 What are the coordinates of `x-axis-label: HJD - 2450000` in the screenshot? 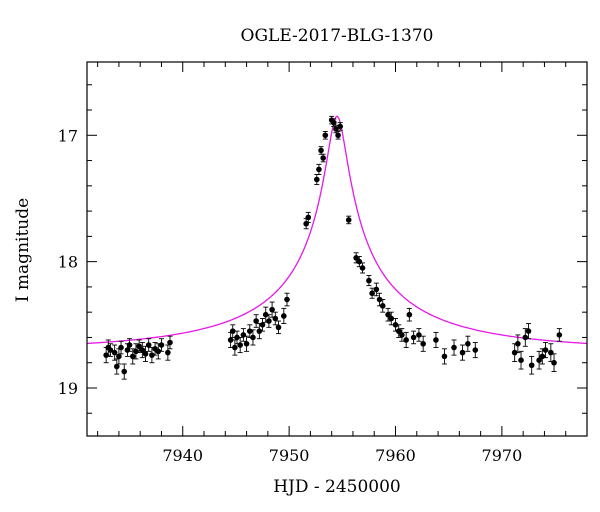 It's located at (337, 487).